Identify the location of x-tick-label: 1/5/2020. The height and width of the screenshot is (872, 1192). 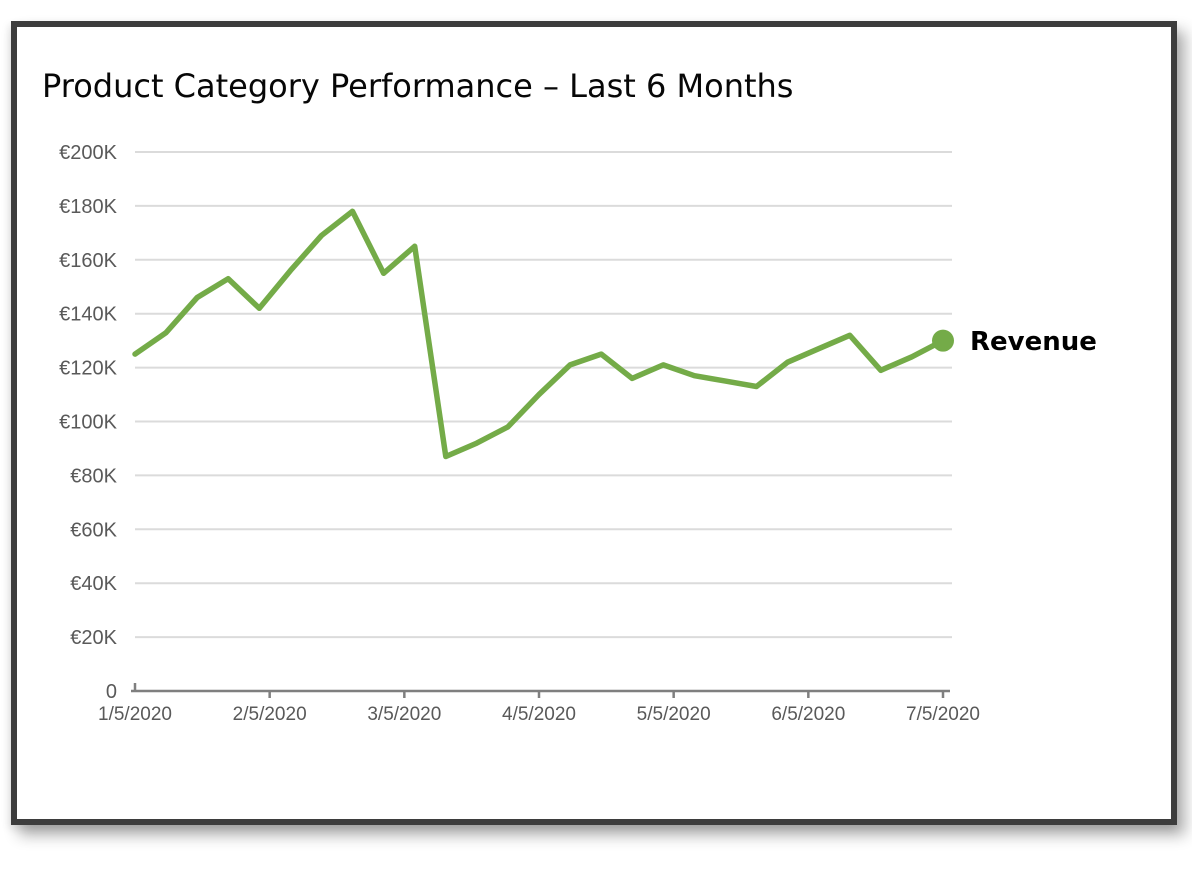
(135, 714).